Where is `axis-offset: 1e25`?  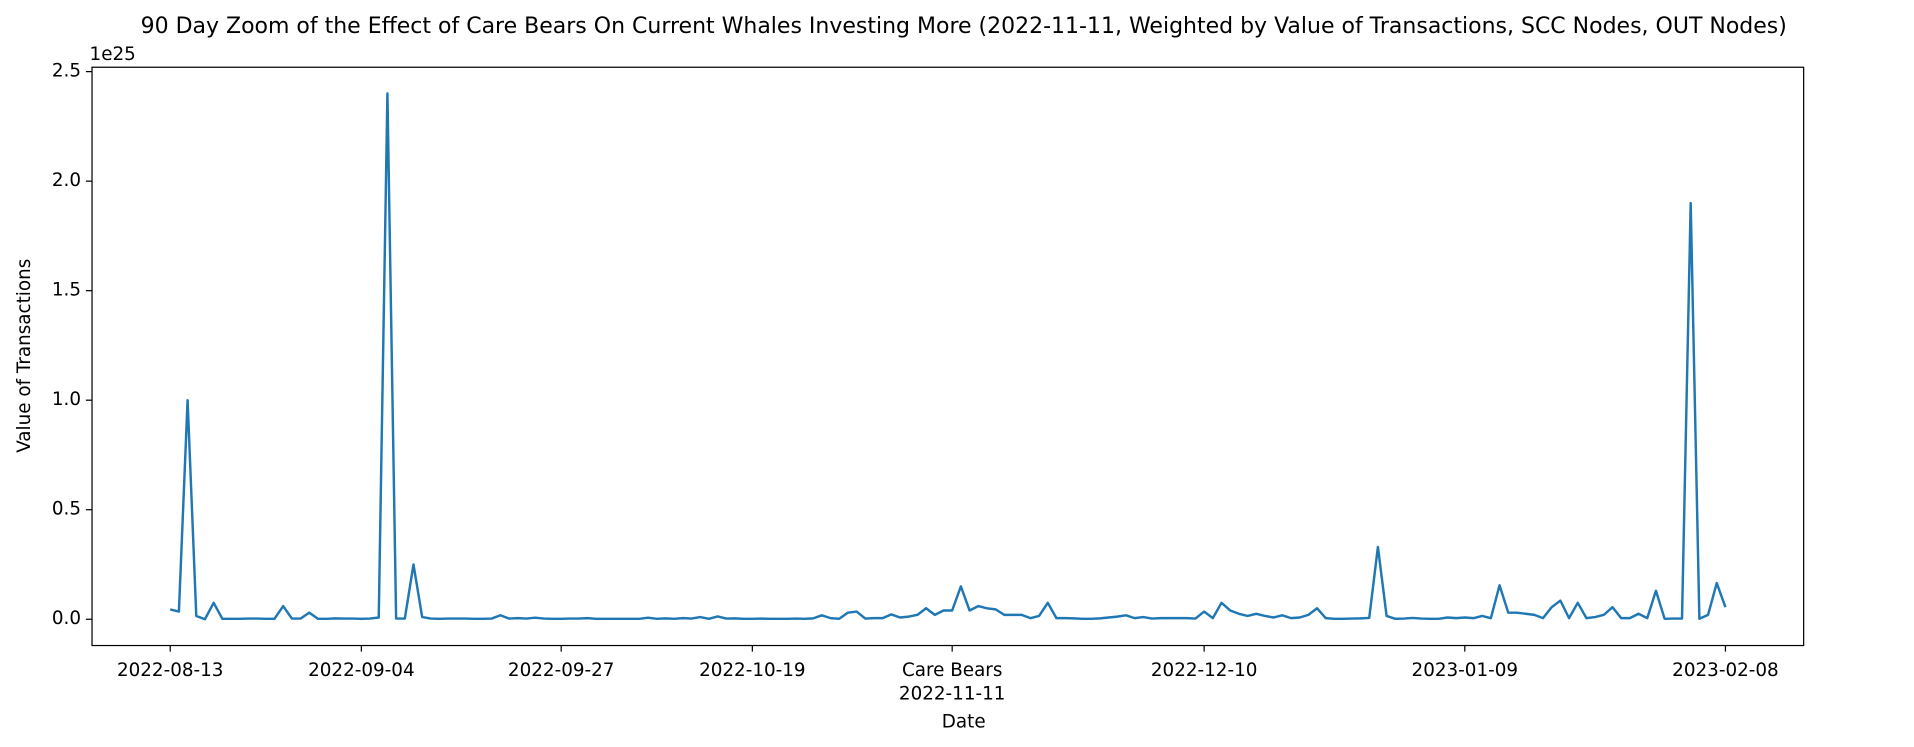 axis-offset: 1e25 is located at coordinates (113, 54).